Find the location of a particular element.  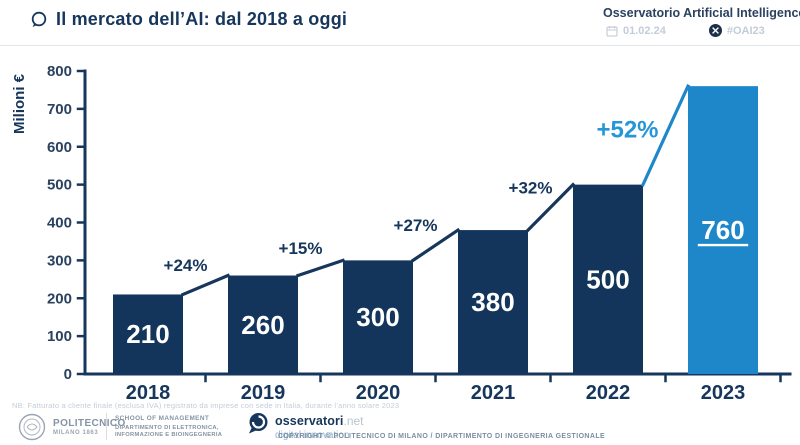

observatory-name: Osservatorio Artificial Intelligence is located at coordinates (701, 13).